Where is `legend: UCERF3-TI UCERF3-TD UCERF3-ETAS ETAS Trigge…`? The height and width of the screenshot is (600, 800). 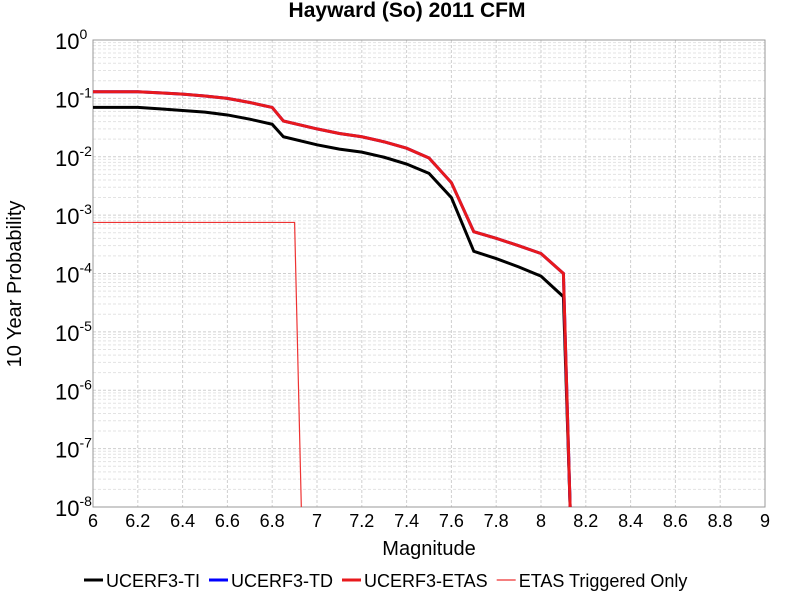
legend: UCERF3-TI UCERF3-TD UCERF3-ETAS ETAS Trigge… is located at coordinates (385, 581).